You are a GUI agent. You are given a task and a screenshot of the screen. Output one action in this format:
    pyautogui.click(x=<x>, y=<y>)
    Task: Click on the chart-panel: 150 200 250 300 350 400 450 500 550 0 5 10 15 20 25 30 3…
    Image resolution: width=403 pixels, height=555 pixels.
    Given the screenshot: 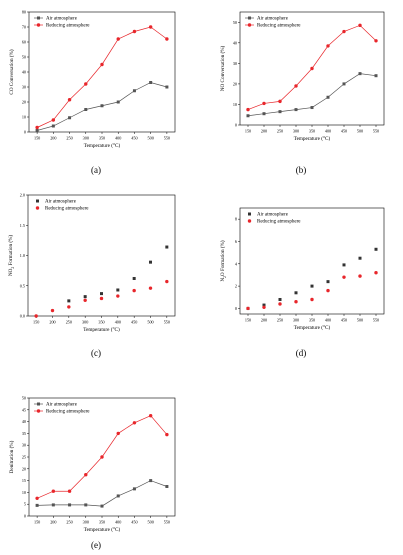 What is the action you would take?
    pyautogui.click(x=92, y=473)
    